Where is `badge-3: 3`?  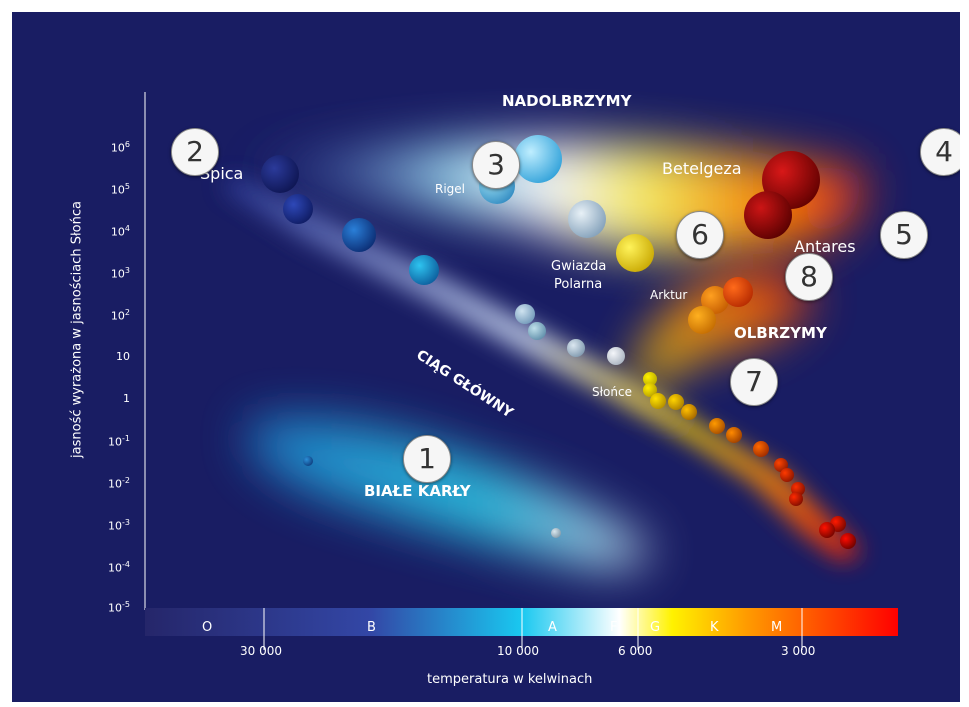 badge-3: 3 is located at coordinates (496, 165).